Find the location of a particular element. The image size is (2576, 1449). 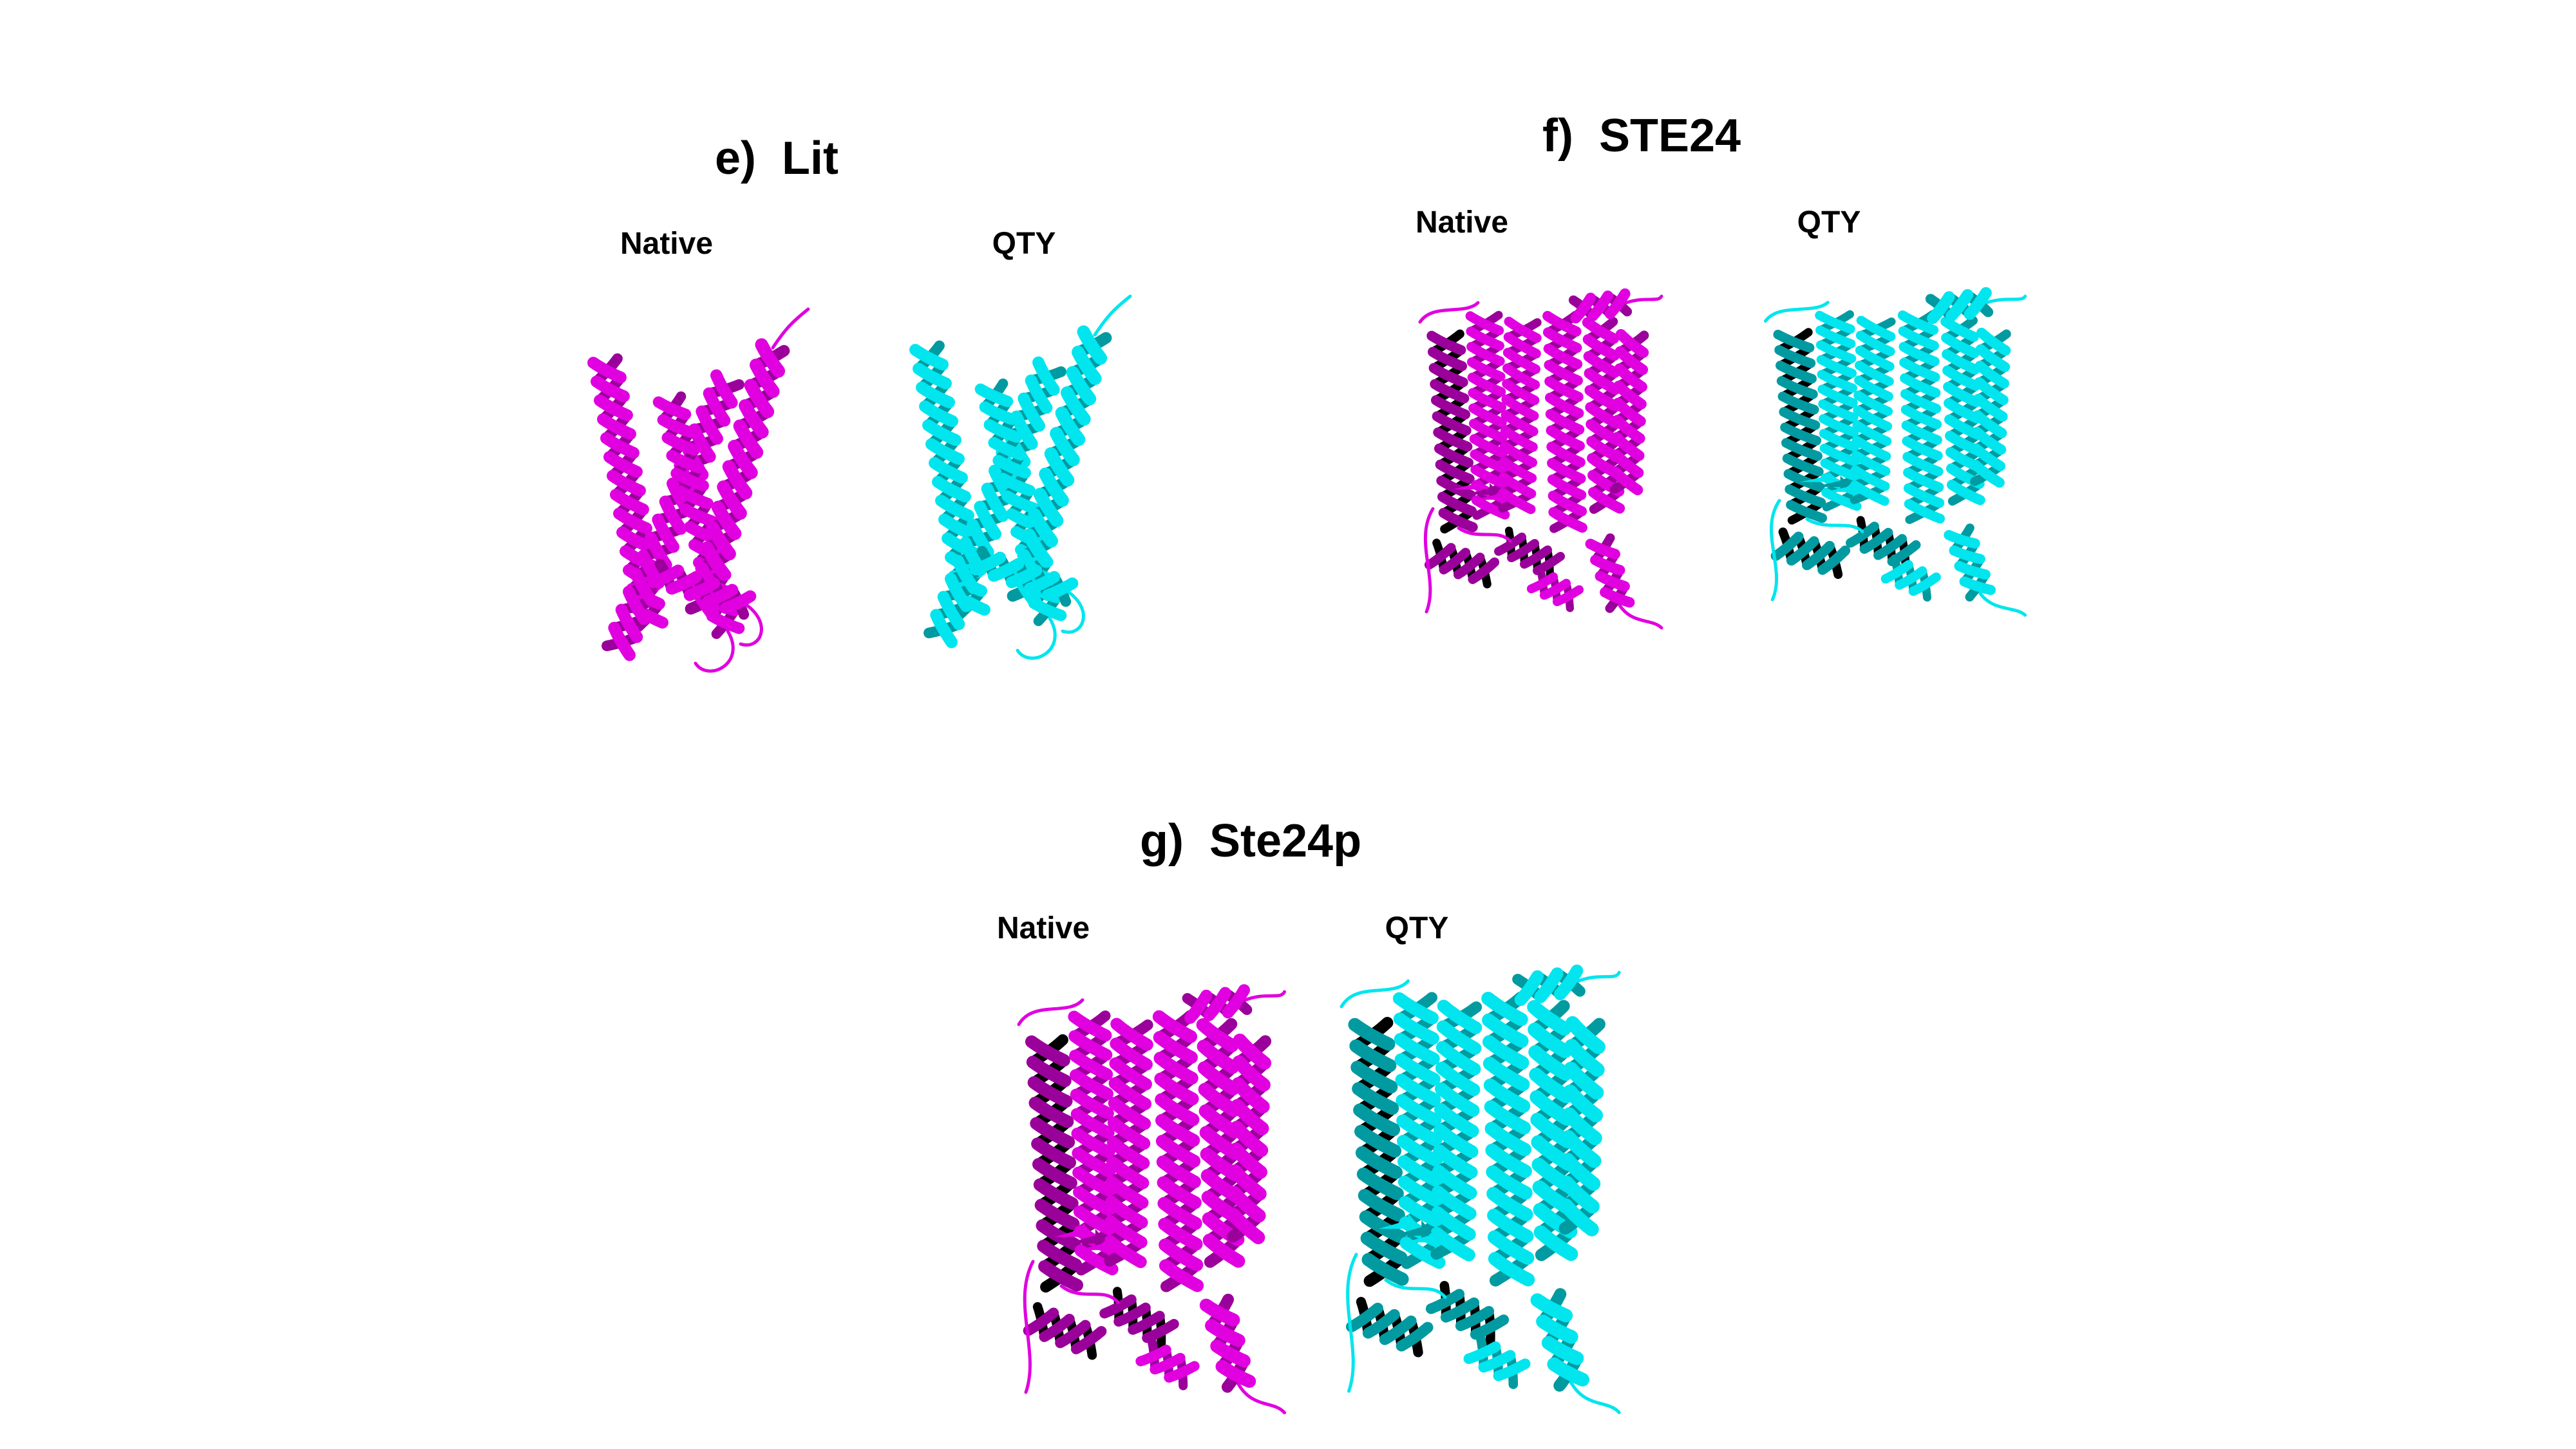

panel-g-native-structure is located at coordinates (1146, 1204).